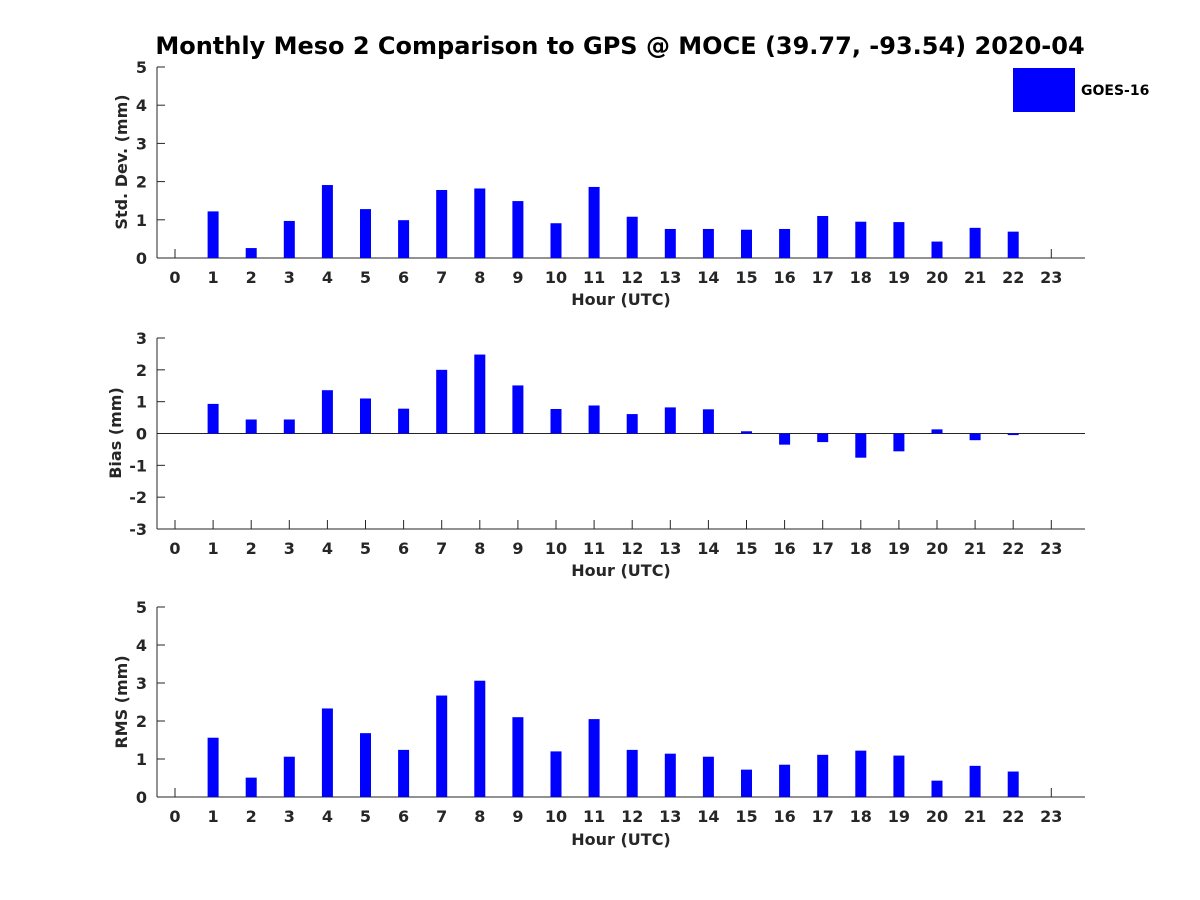 This screenshot has width=1200, height=900. What do you see at coordinates (975, 816) in the screenshot?
I see `x-tick-label: 21` at bounding box center [975, 816].